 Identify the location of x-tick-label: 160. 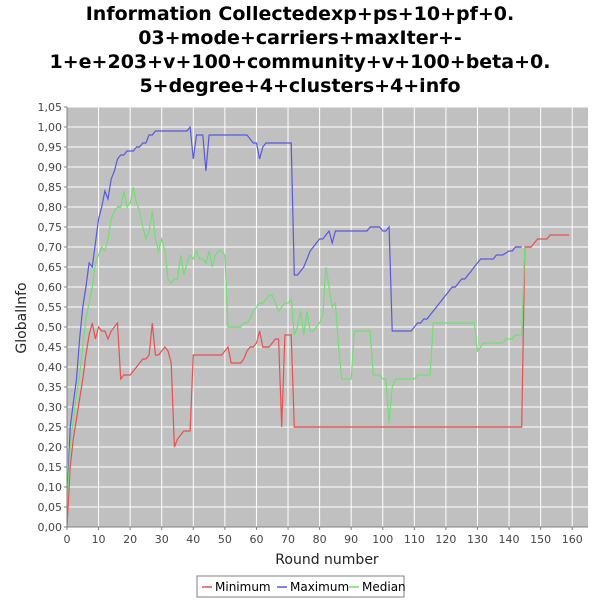
(572, 539).